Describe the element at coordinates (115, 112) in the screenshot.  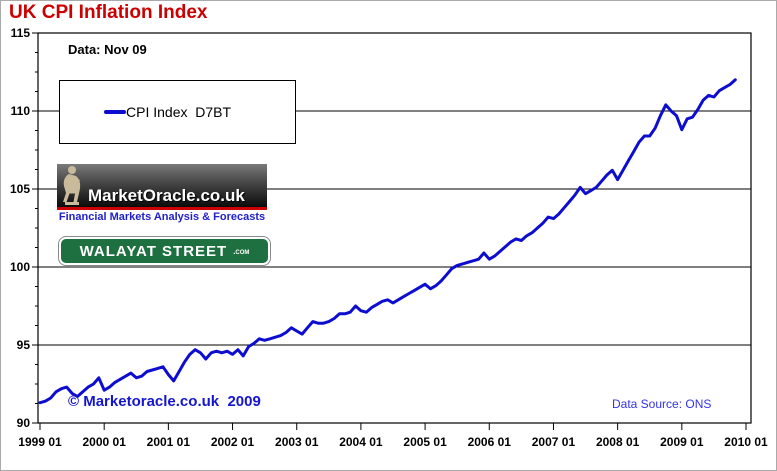
I see `legend-series-line-icon` at that location.